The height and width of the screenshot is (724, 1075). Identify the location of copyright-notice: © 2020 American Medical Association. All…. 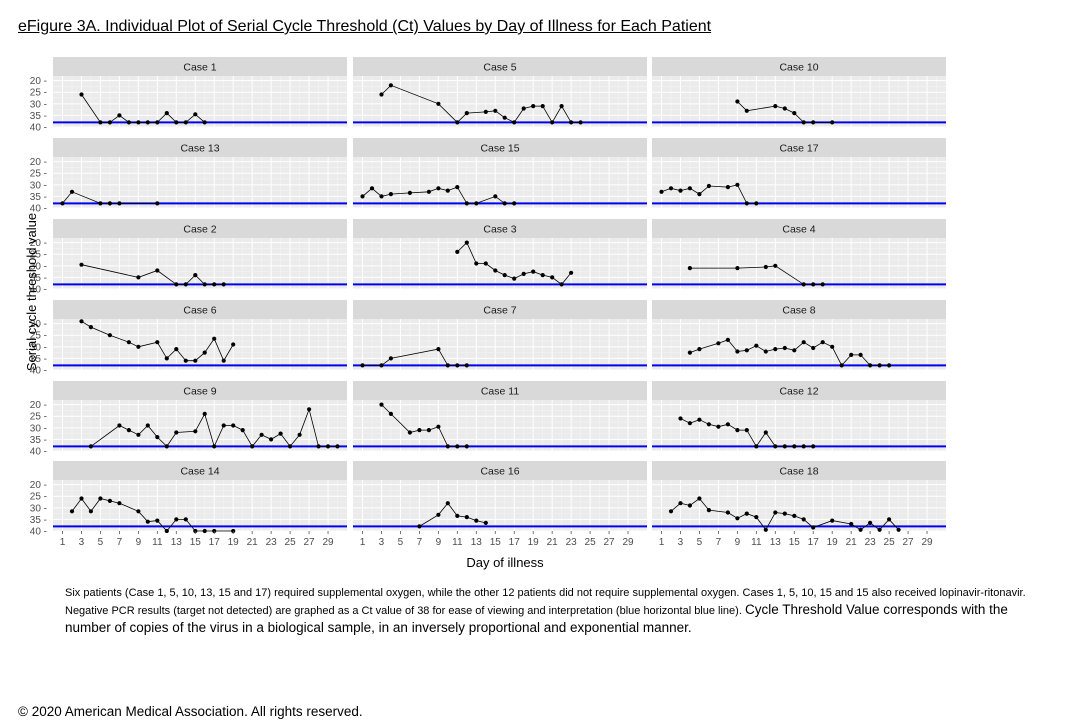
(190, 711).